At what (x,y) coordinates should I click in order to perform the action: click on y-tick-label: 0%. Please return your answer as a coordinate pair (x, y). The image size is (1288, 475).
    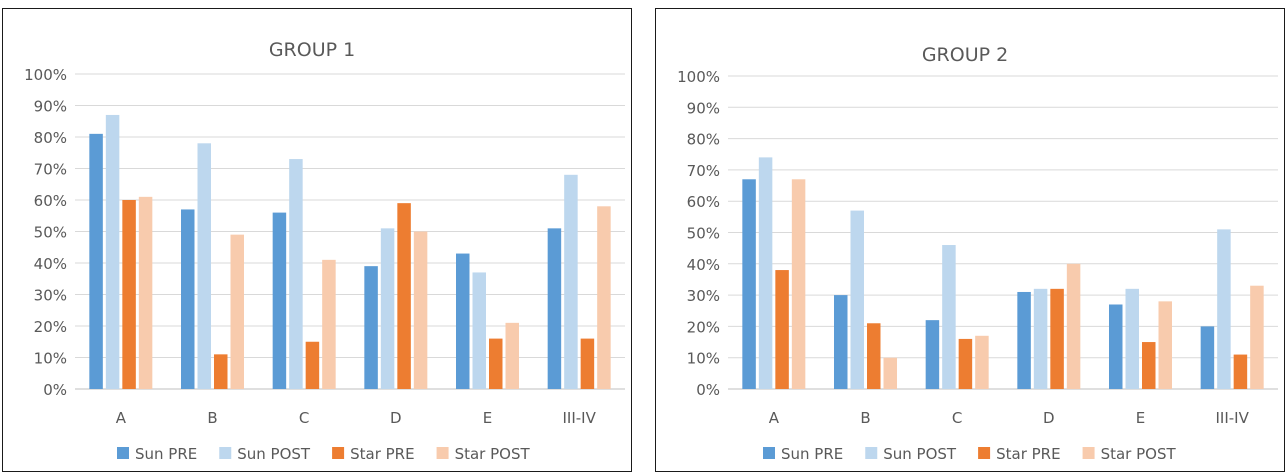
    Looking at the image, I should click on (708, 390).